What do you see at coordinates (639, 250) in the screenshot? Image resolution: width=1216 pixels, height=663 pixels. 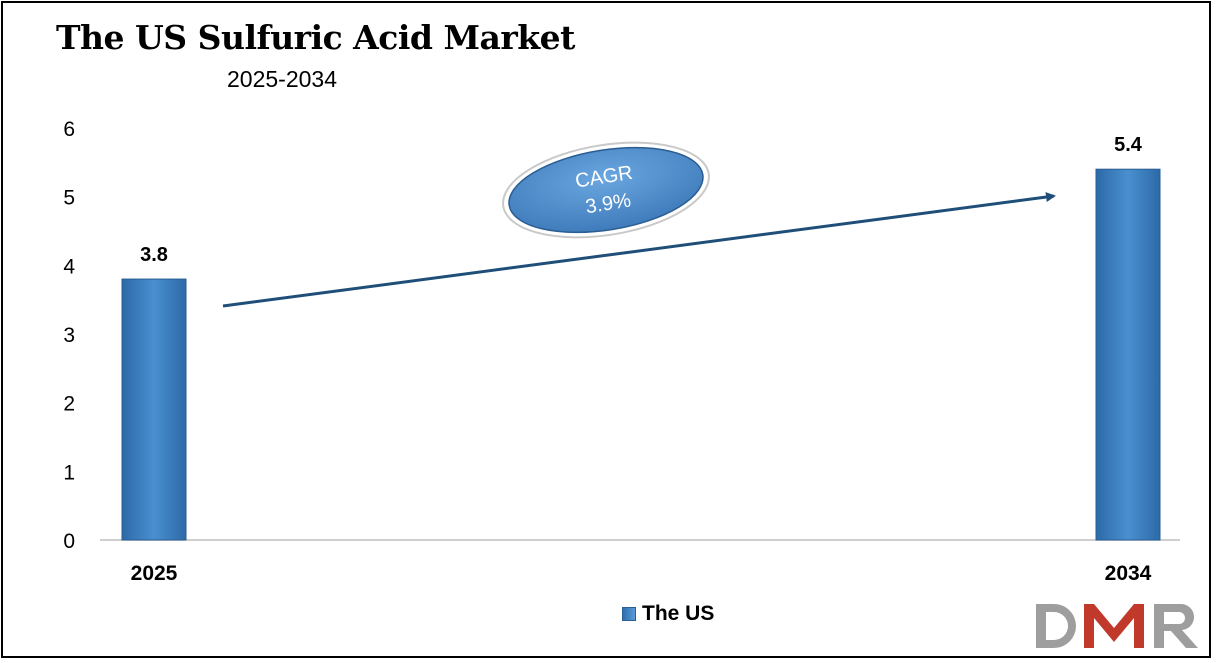 I see `cagr-trend-arrow` at bounding box center [639, 250].